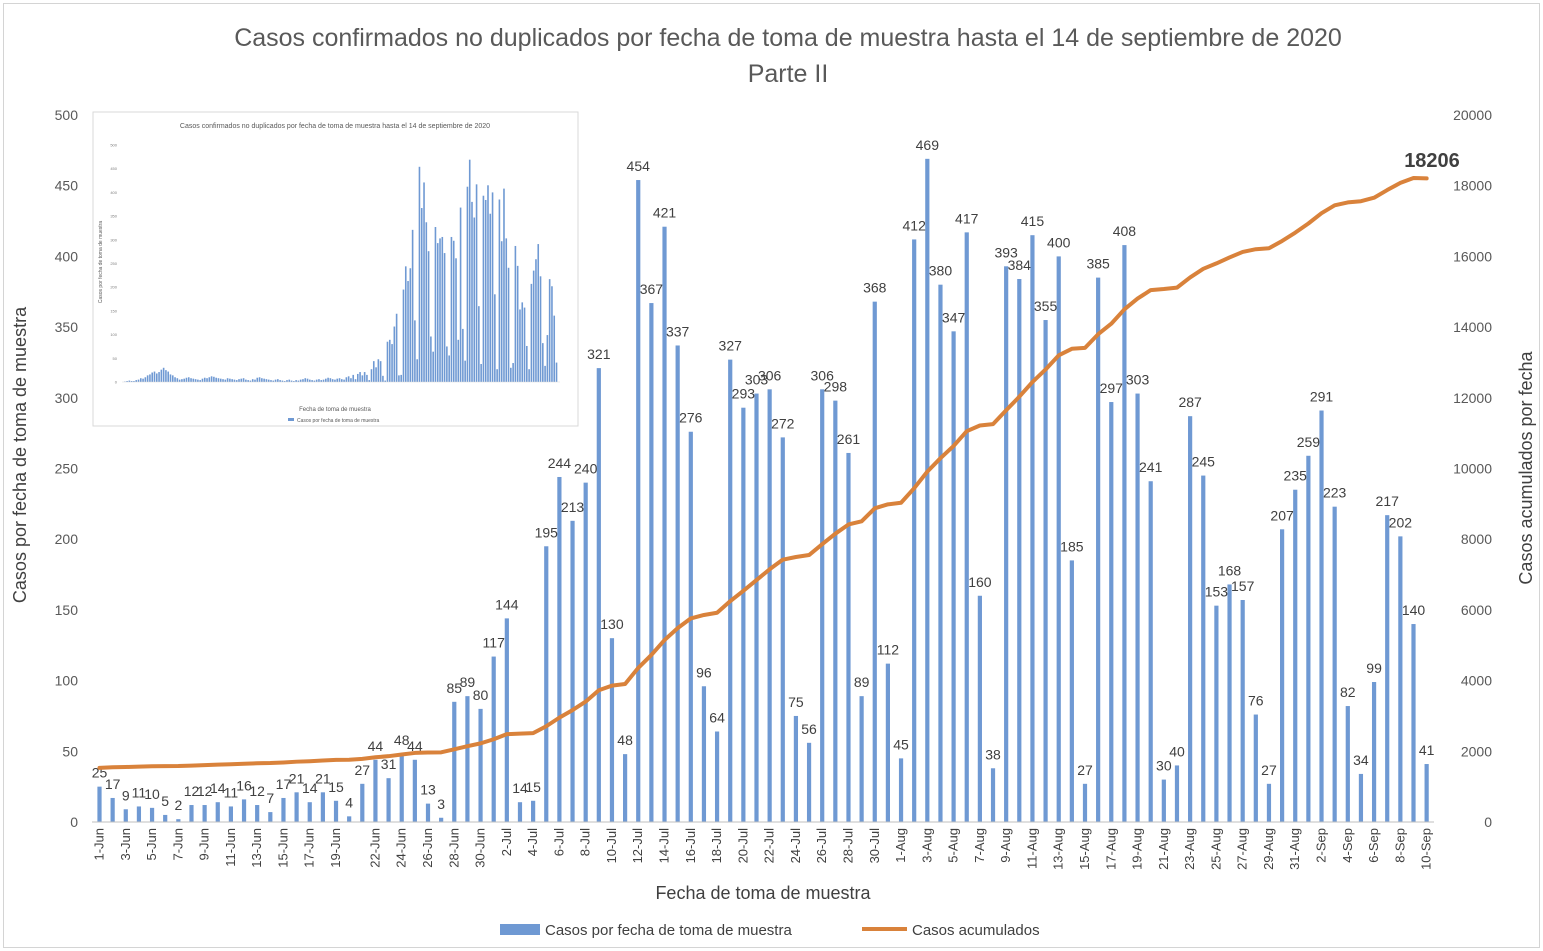 Image resolution: width=1543 pixels, height=951 pixels. What do you see at coordinates (668, 930) in the screenshot?
I see `legend-bar-label: Casos por fecha de toma de muestra` at bounding box center [668, 930].